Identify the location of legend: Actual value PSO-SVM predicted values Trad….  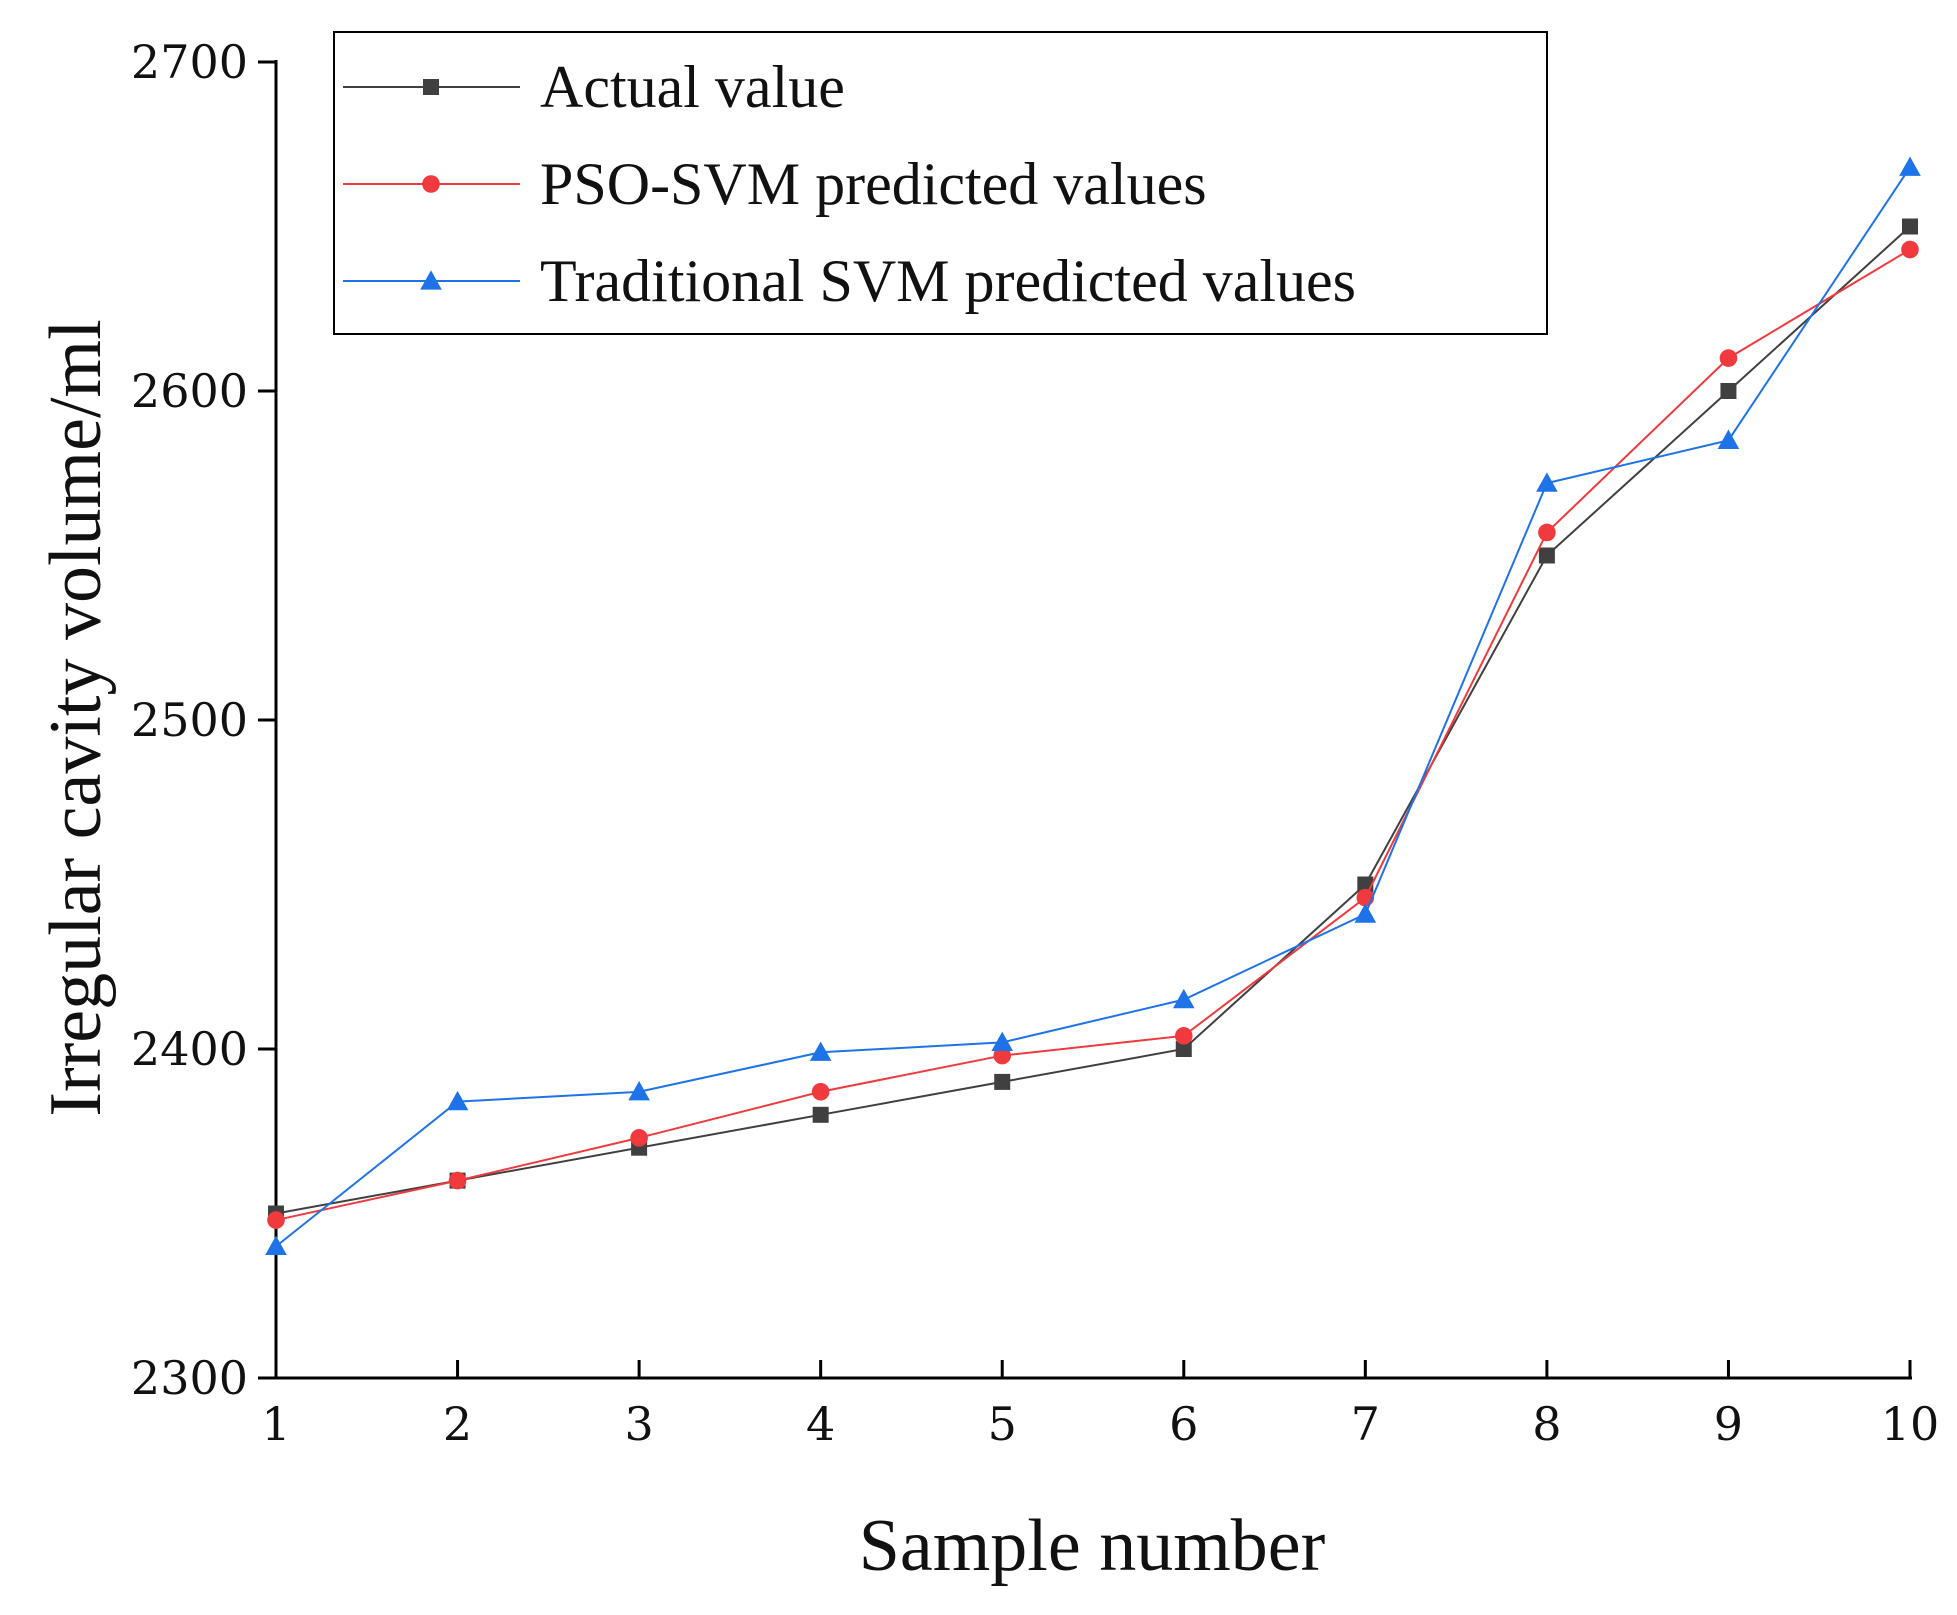
(940, 183).